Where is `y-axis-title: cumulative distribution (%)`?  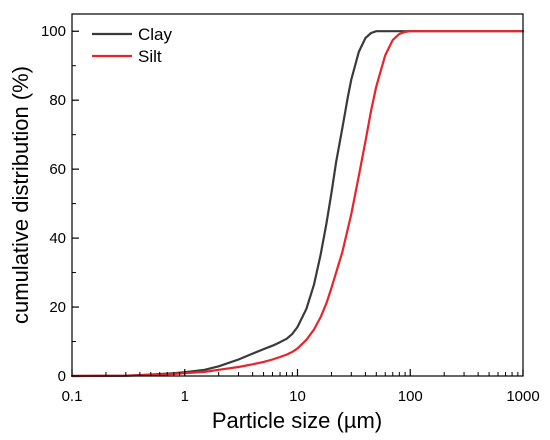
y-axis-title: cumulative distribution (%) is located at coordinates (20, 195).